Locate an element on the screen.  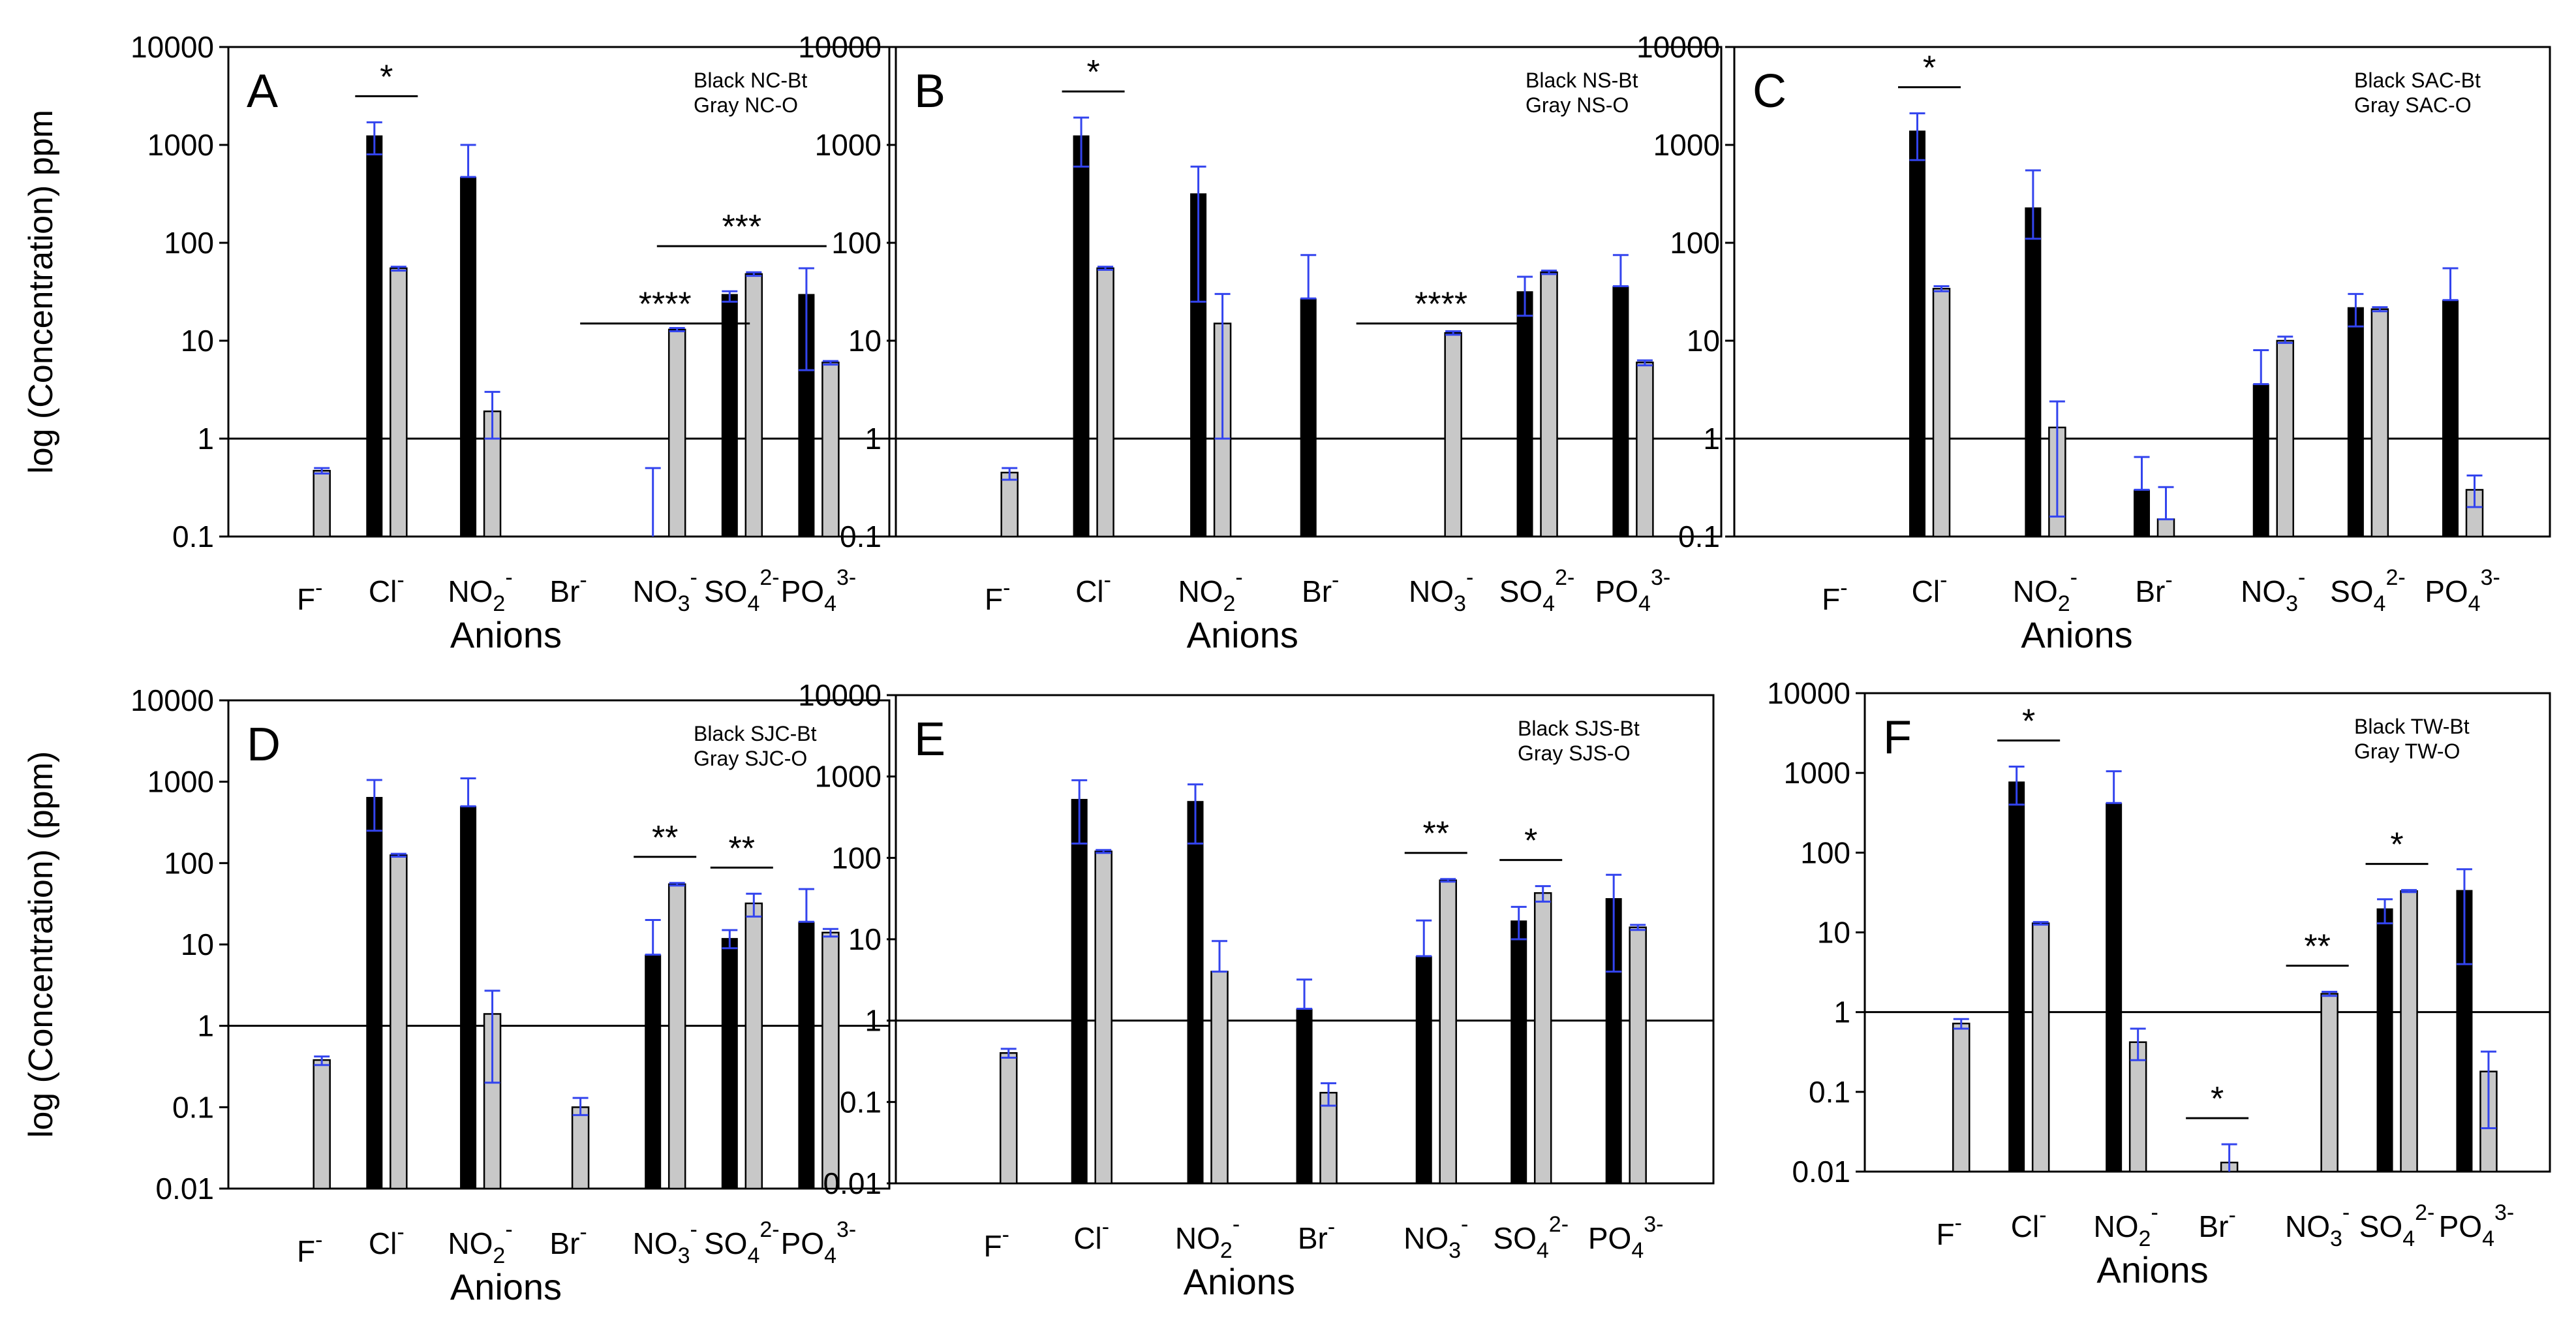
legend-entry: Black SAC-Bt is located at coordinates (2417, 80).